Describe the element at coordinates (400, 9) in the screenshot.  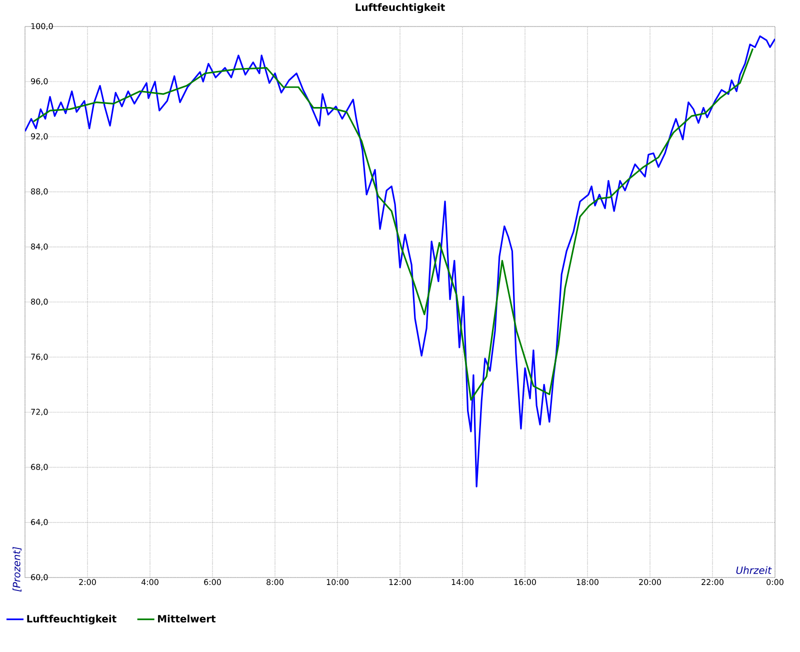
I see `chart-title: Luftfeuchtigkeit` at that location.